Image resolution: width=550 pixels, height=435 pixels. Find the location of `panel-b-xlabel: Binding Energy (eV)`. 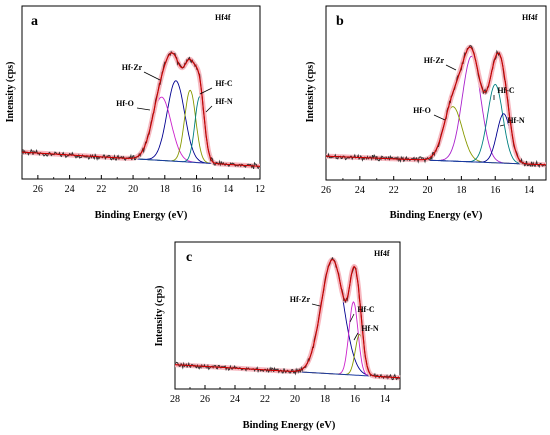

panel-b-xlabel: Binding Energy (eV) is located at coordinates (436, 215).